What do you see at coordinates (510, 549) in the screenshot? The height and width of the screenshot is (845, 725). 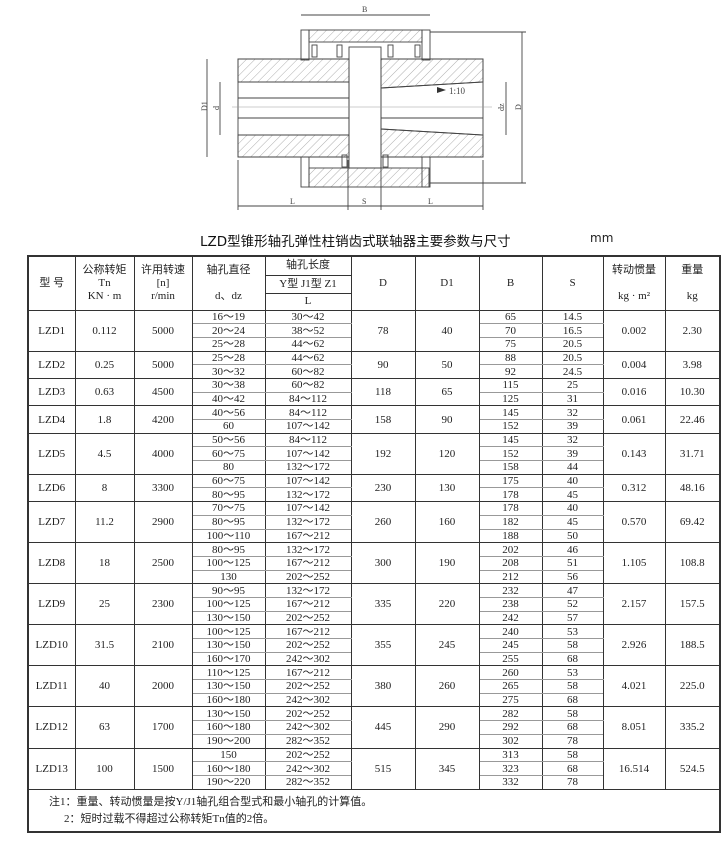 I see `B-cell: 202` at bounding box center [510, 549].